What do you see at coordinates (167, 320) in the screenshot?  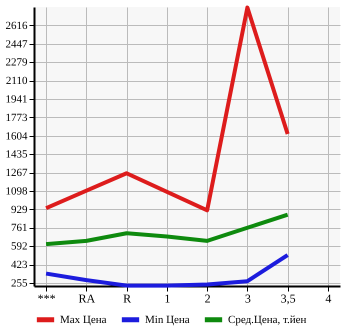 I see `legend-label: Min Цена` at bounding box center [167, 320].